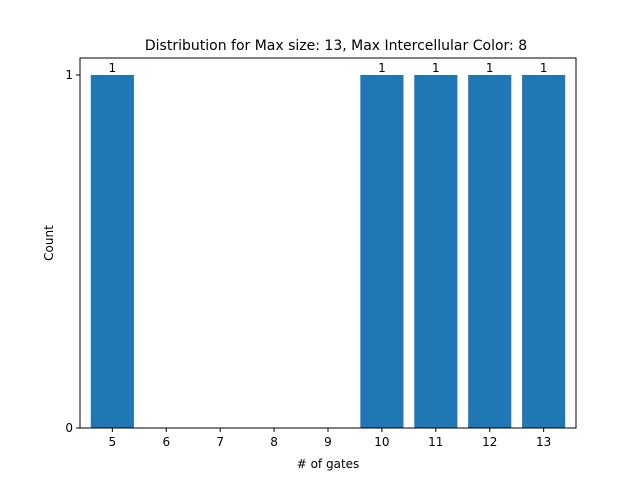 This screenshot has height=484, width=640. I want to click on data-labels-layer: 1 1 1 1 1, so click(328, 68).